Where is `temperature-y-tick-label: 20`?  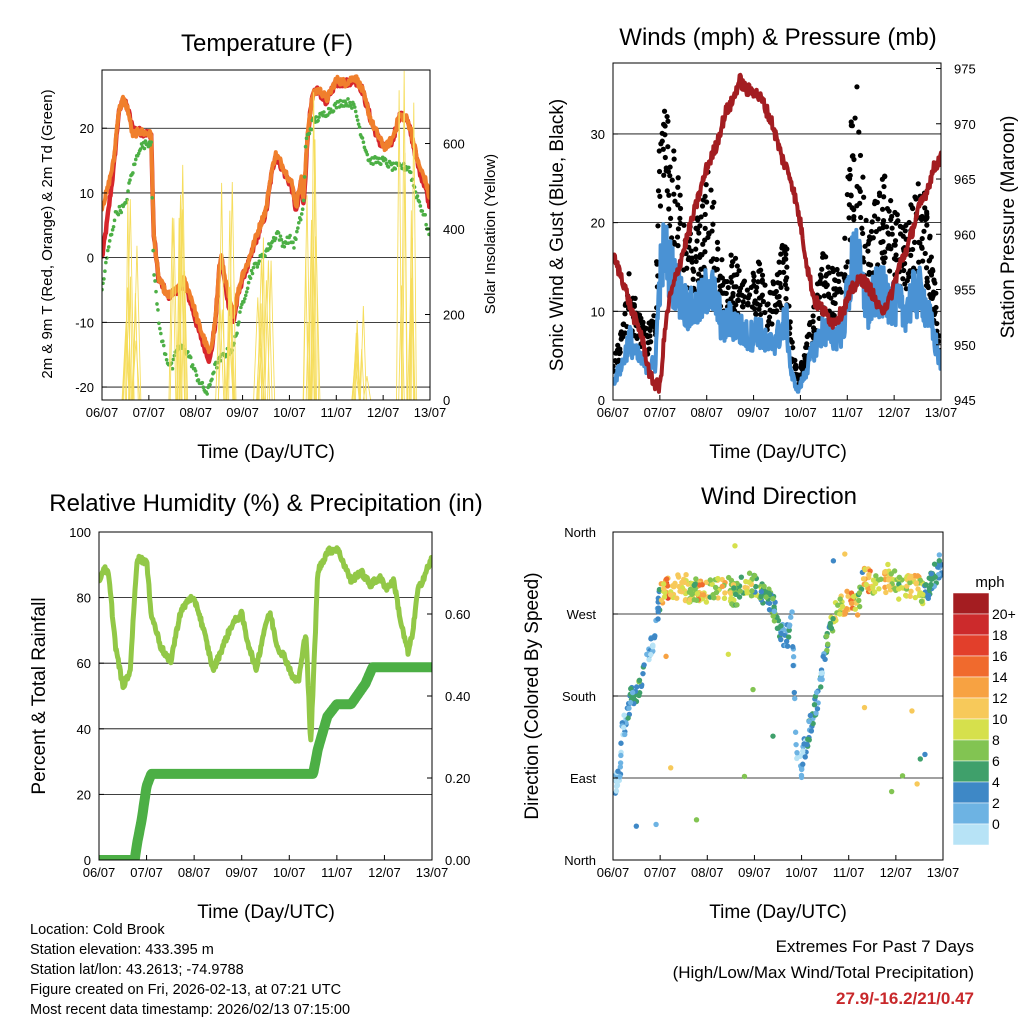 temperature-y-tick-label: 20 is located at coordinates (87, 128).